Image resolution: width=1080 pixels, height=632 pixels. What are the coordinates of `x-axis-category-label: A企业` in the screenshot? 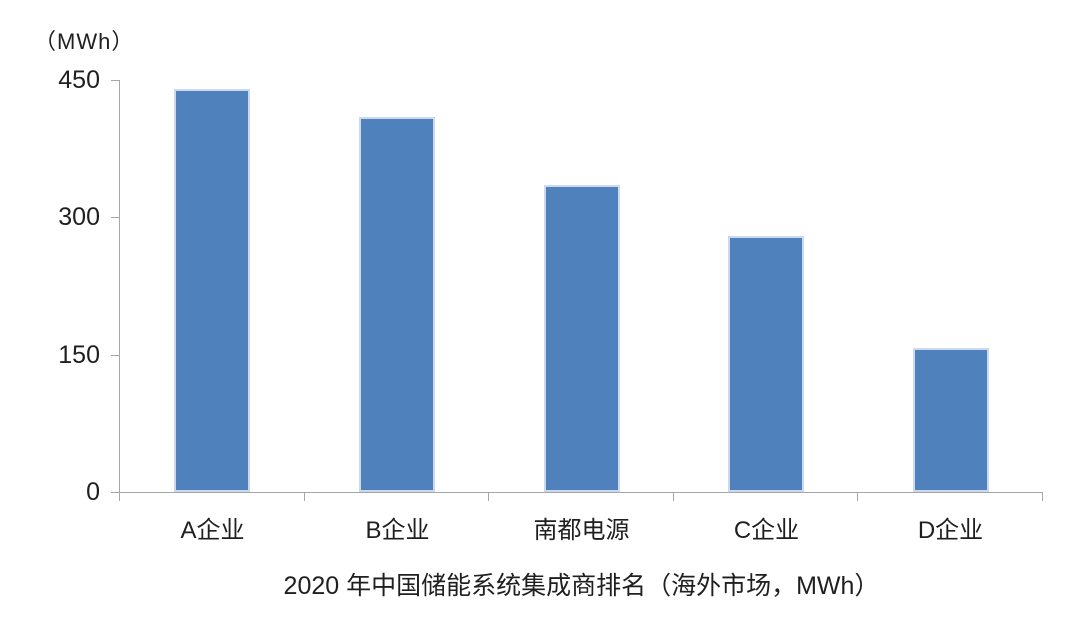 It's located at (212, 530).